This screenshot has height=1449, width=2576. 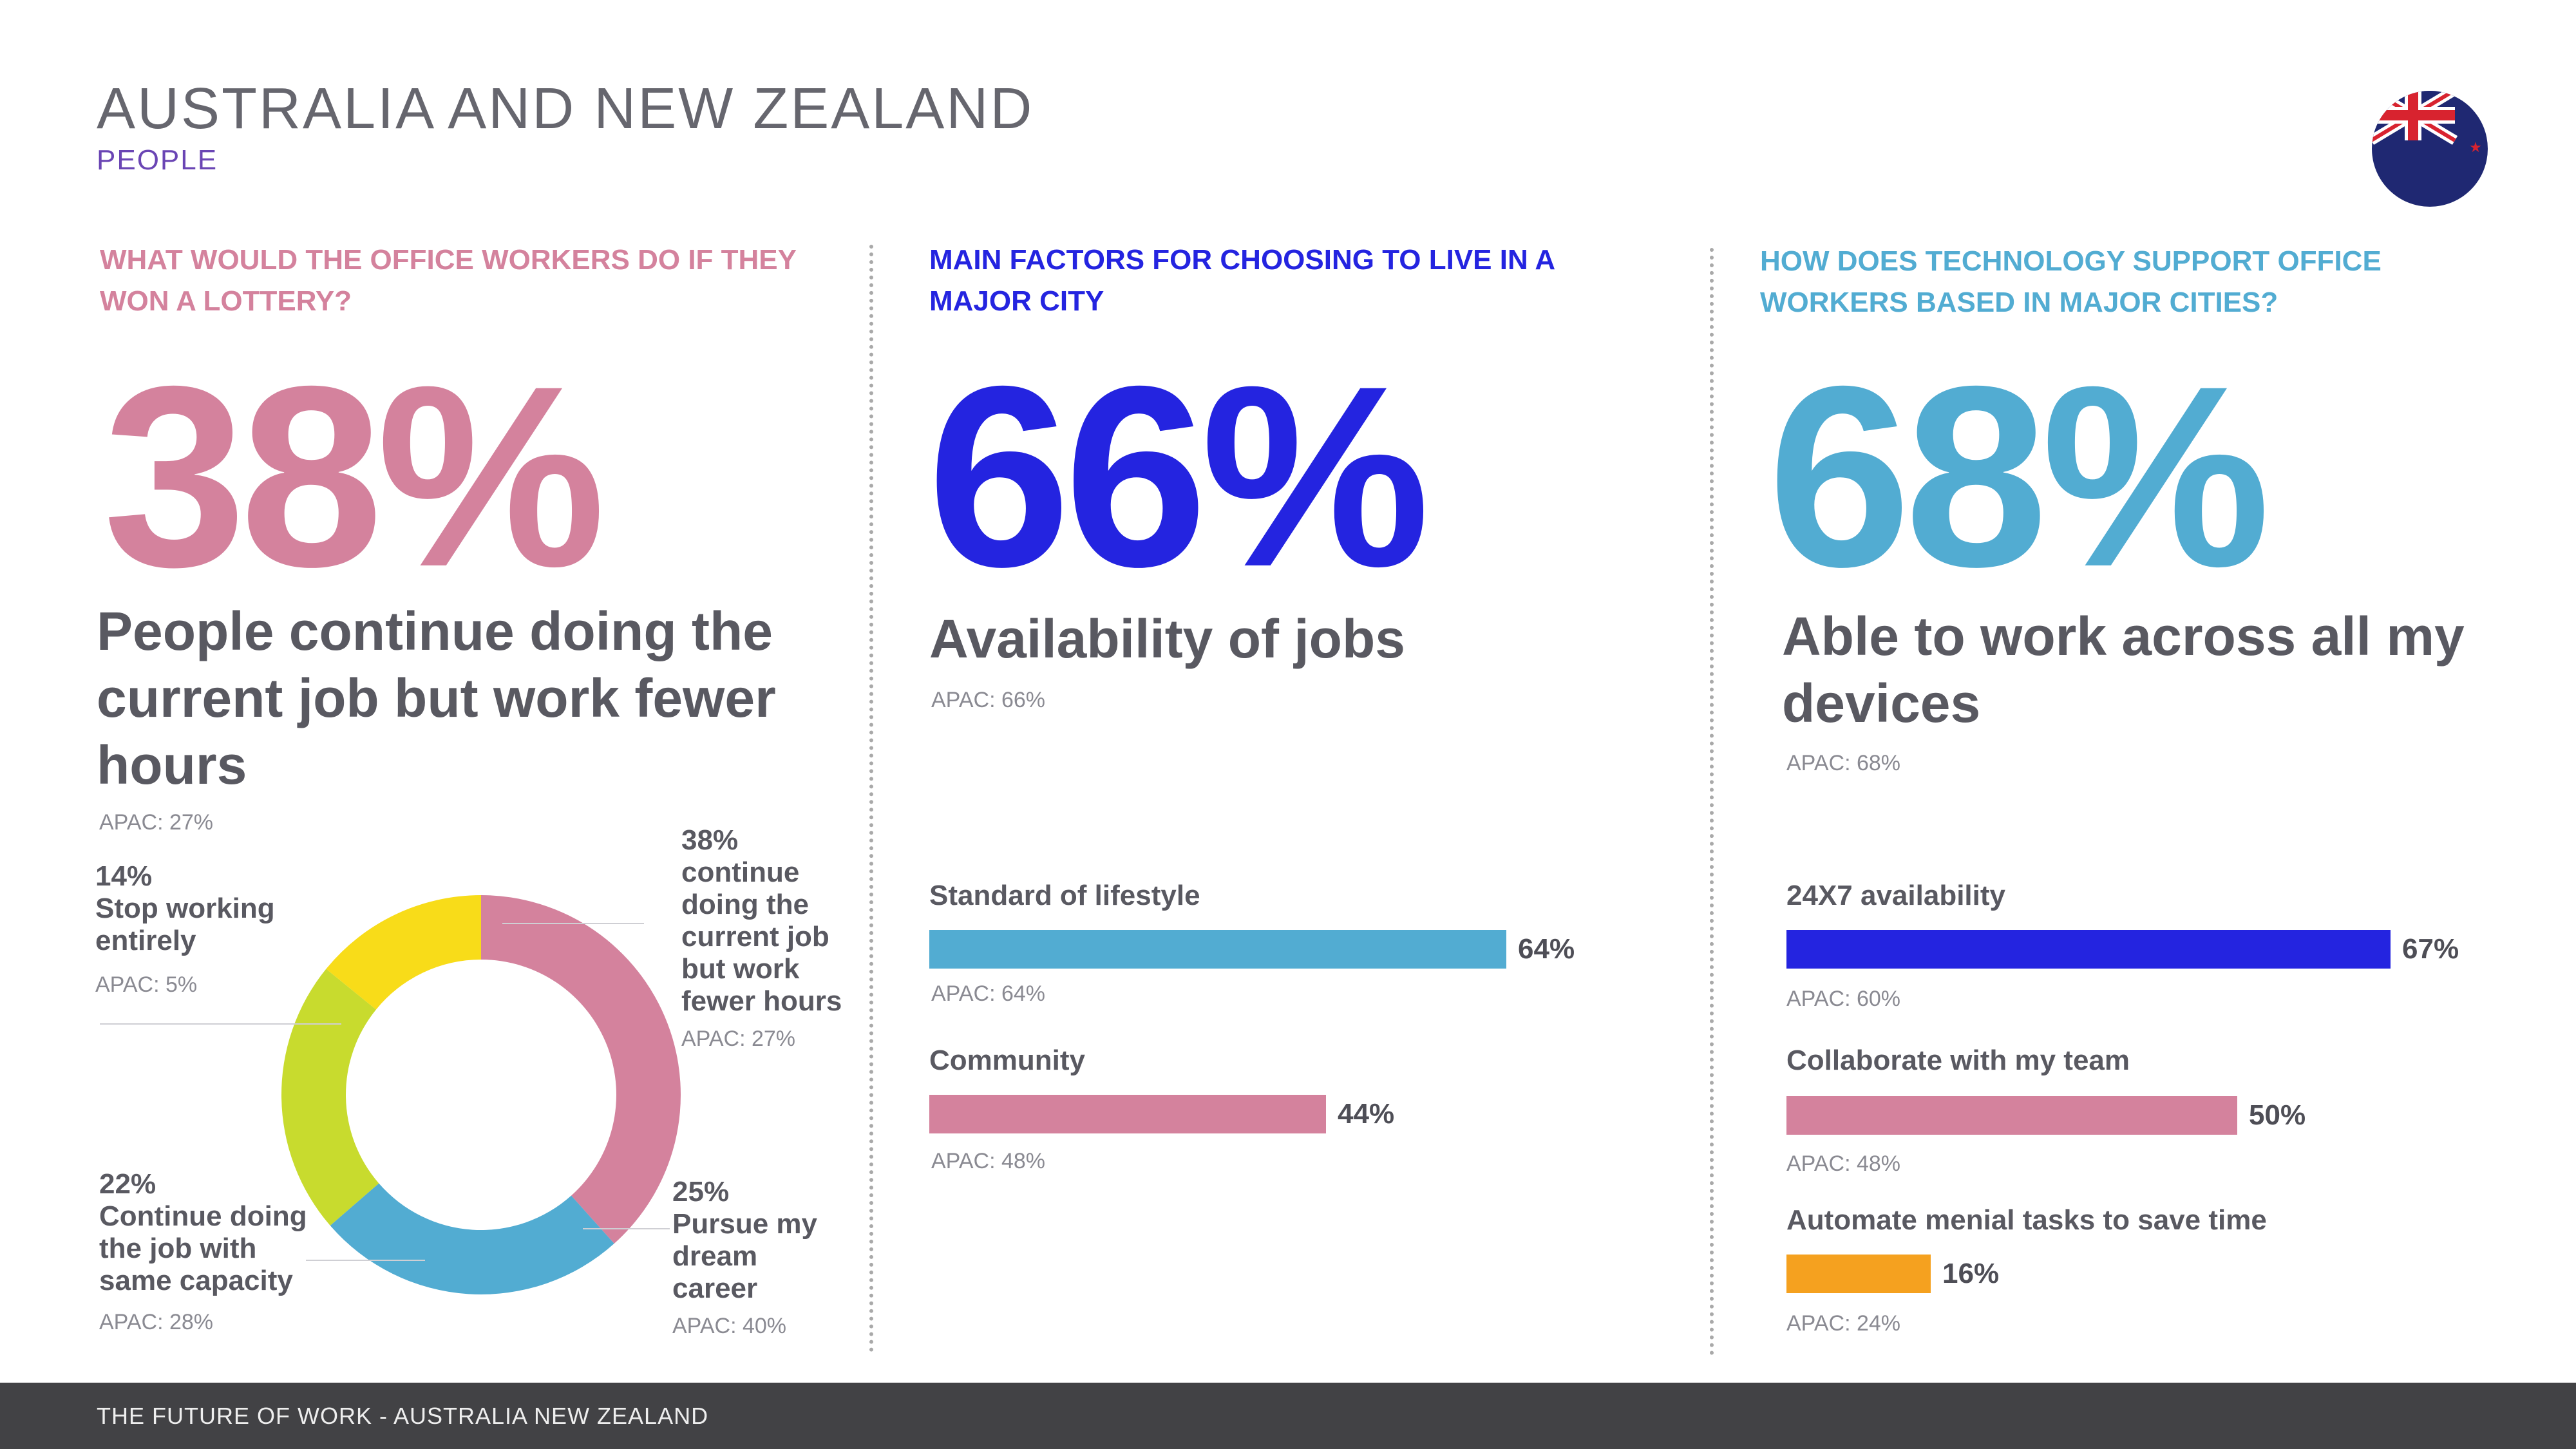 I want to click on page-title: AUSTRALIA AND NEW ZEALAND, so click(x=565, y=109).